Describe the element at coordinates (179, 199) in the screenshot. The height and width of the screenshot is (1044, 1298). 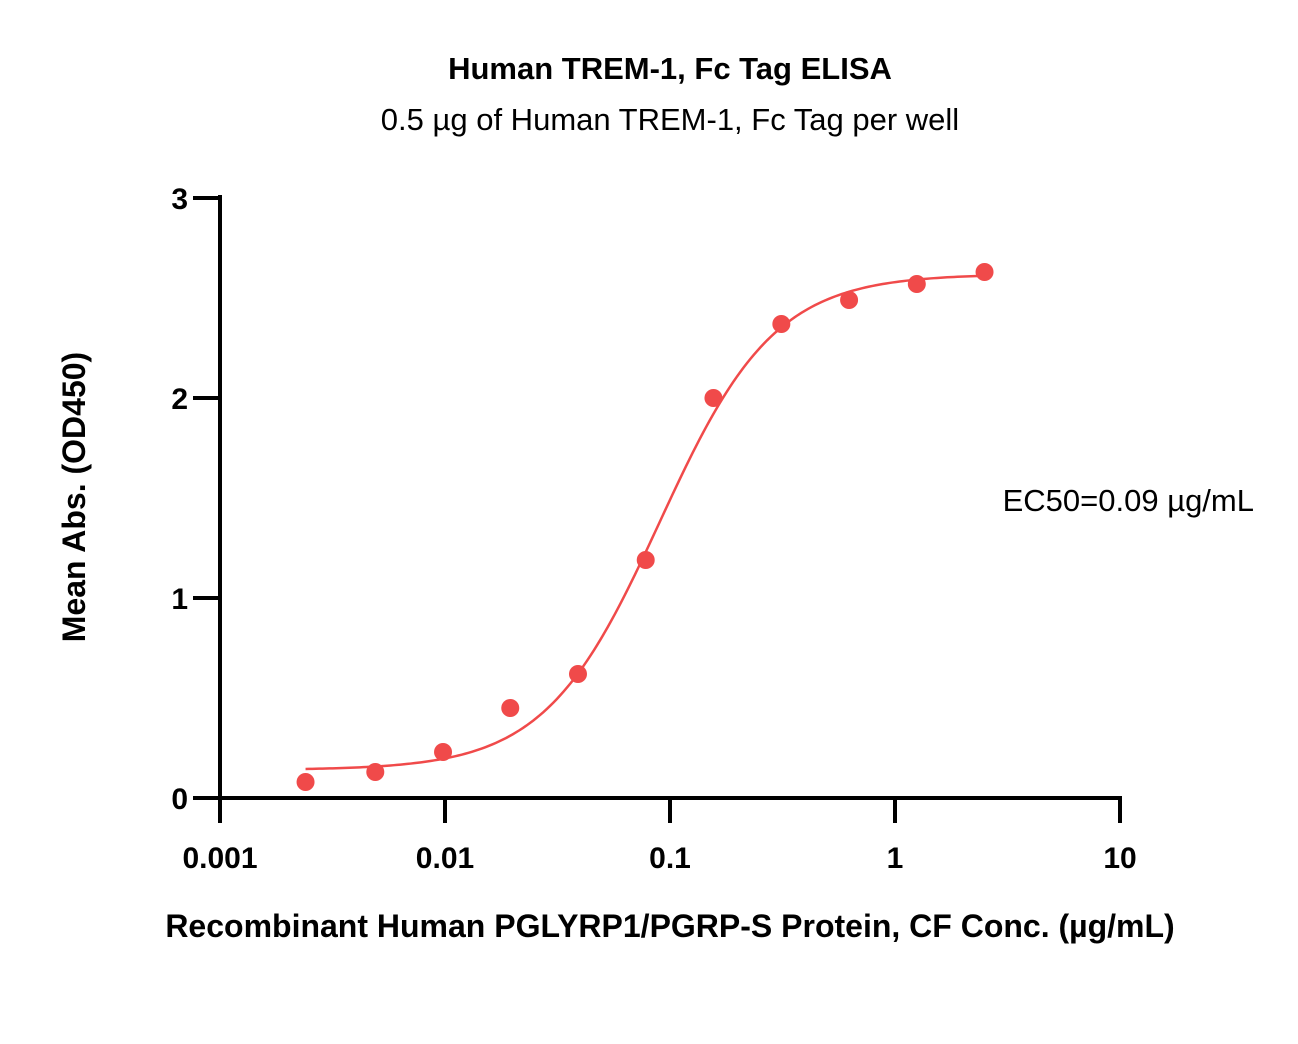
I see `y-tick-label: 3` at that location.